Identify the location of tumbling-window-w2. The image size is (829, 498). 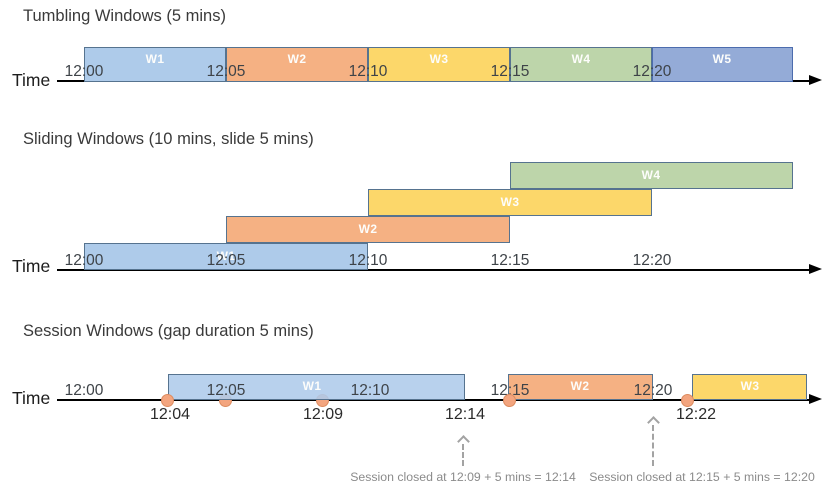
(297, 64).